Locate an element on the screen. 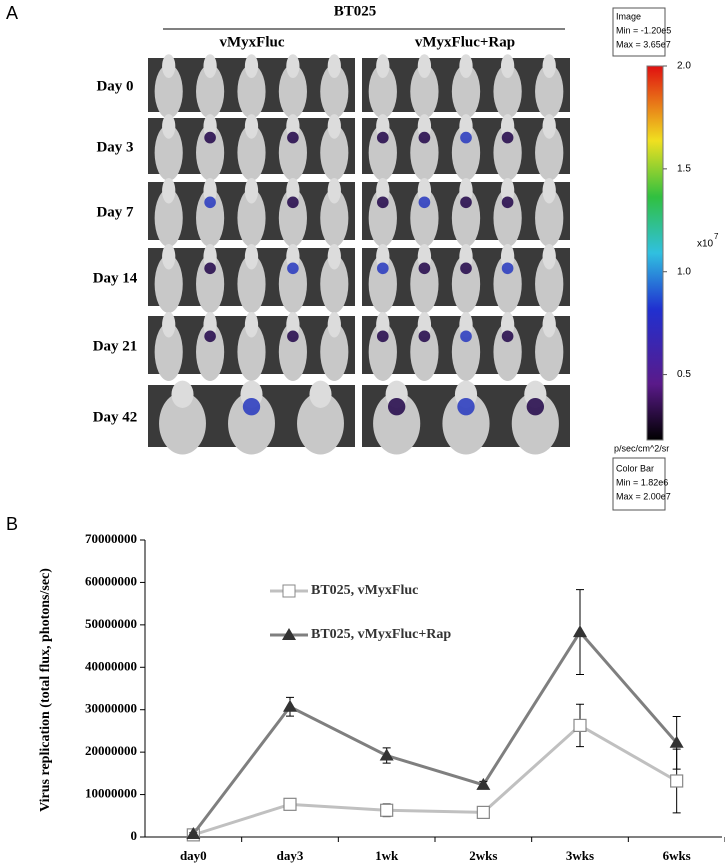 The image size is (725, 867). y-tick-label: 70000000 is located at coordinates (111, 538).